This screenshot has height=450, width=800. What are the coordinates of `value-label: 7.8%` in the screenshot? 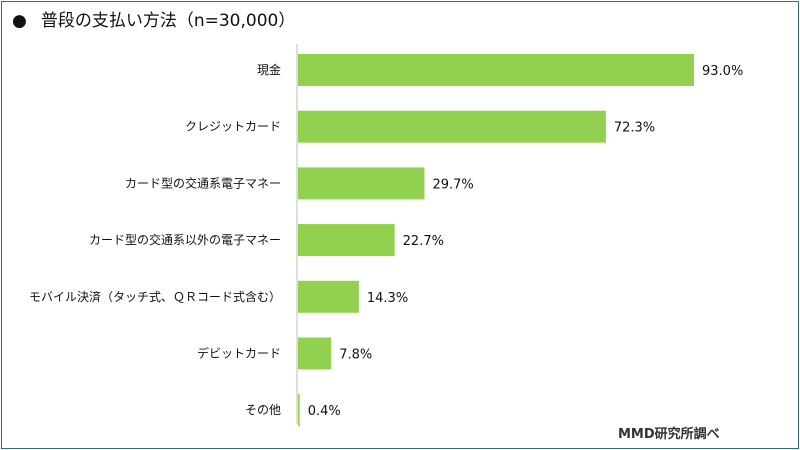 It's located at (355, 355).